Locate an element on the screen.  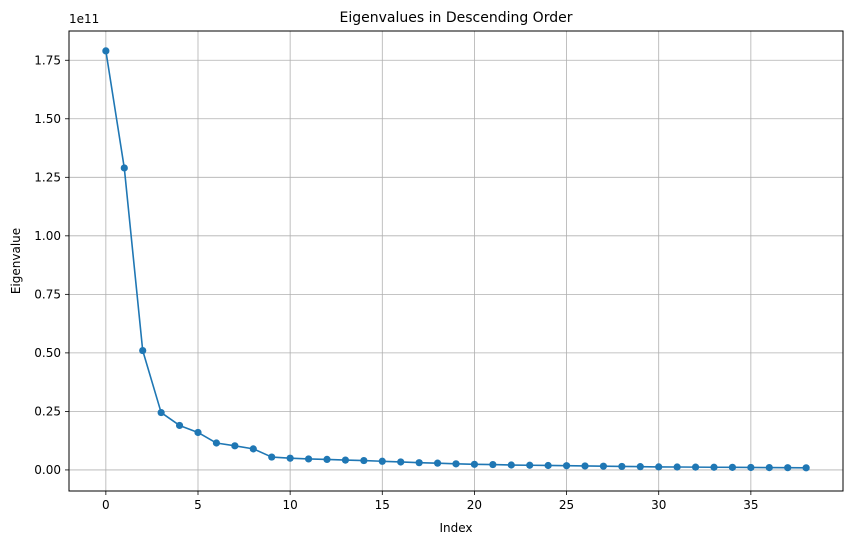
x-tick-label: 20 is located at coordinates (474, 505).